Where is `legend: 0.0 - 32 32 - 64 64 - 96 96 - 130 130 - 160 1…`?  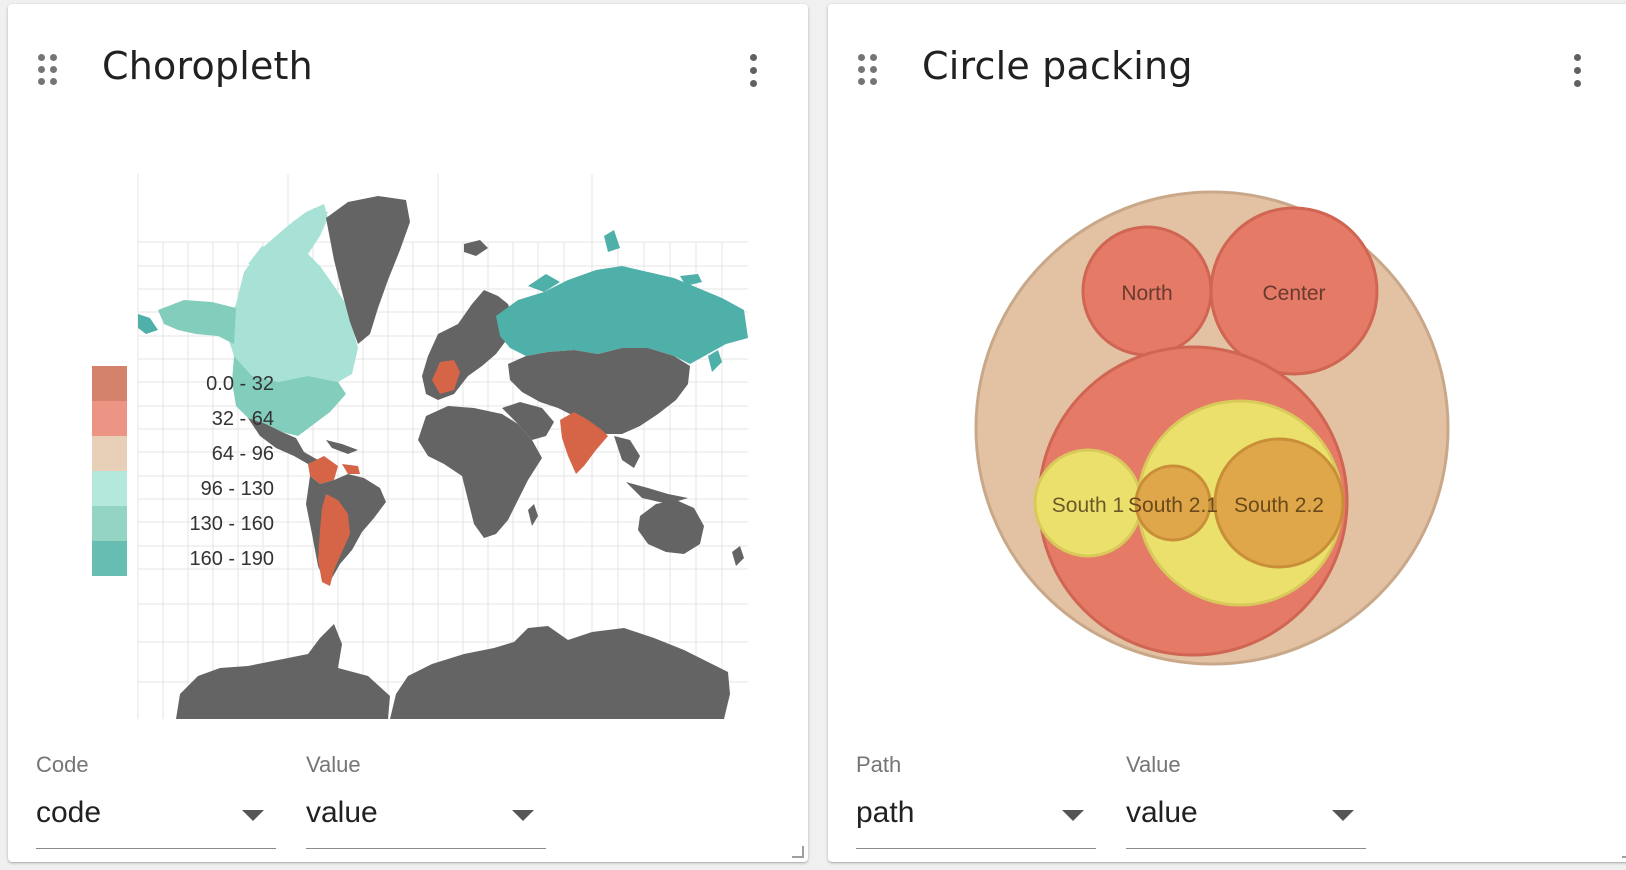
legend: 0.0 - 32 32 - 64 64 - 96 96 - 130 130 - 160 1… is located at coordinates (183, 471).